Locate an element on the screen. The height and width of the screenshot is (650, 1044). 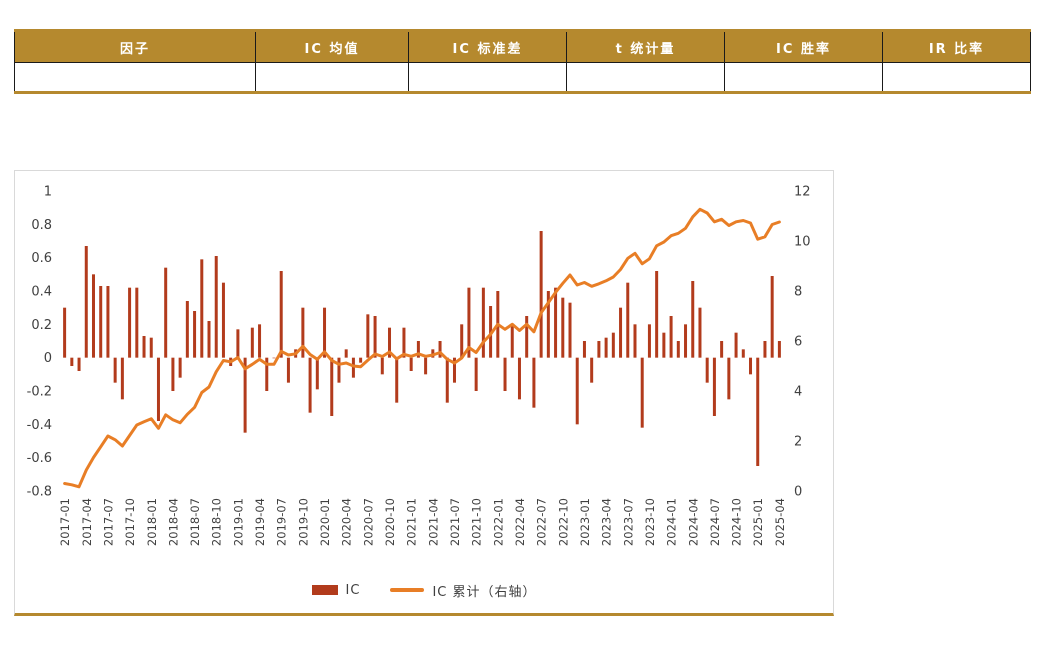
y-axis-left-tick-label: 1 is located at coordinates (48, 192).